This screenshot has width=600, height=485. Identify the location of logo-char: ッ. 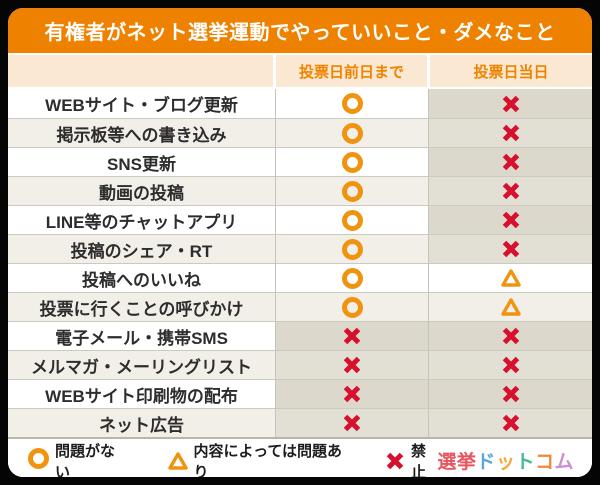
(505, 462).